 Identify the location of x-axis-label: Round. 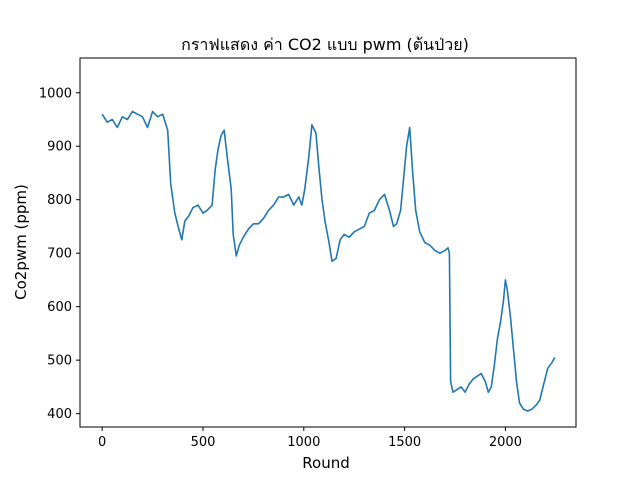
(325, 463).